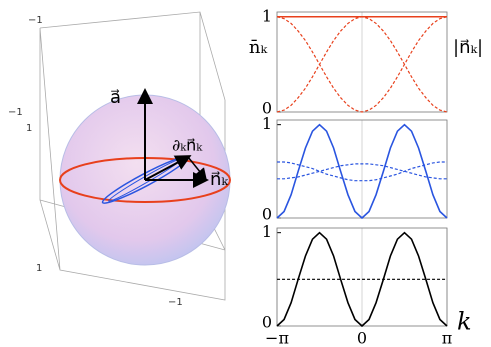 This screenshot has height=347, width=491. I want to click on x-tick-label: π, so click(447, 338).